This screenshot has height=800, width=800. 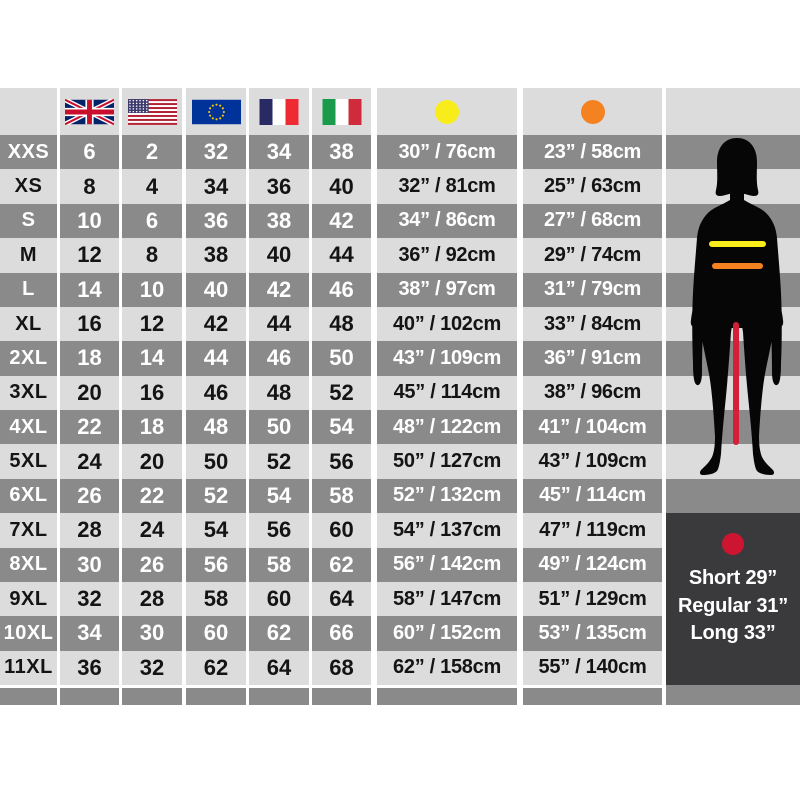 What do you see at coordinates (28, 667) in the screenshot?
I see `size-value: 11XL` at bounding box center [28, 667].